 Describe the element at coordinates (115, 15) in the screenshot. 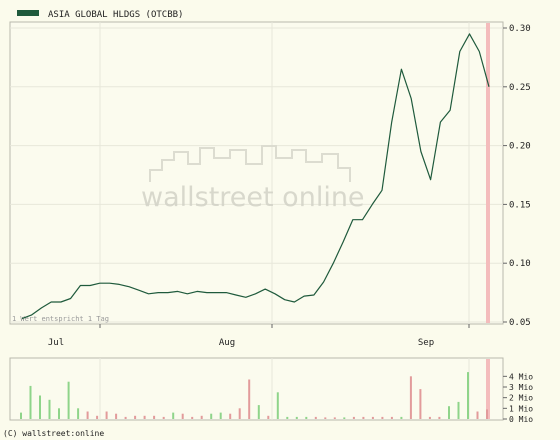

I see `legend-label: ASIA GLOBAL HLDGS (OTCBB)` at that location.